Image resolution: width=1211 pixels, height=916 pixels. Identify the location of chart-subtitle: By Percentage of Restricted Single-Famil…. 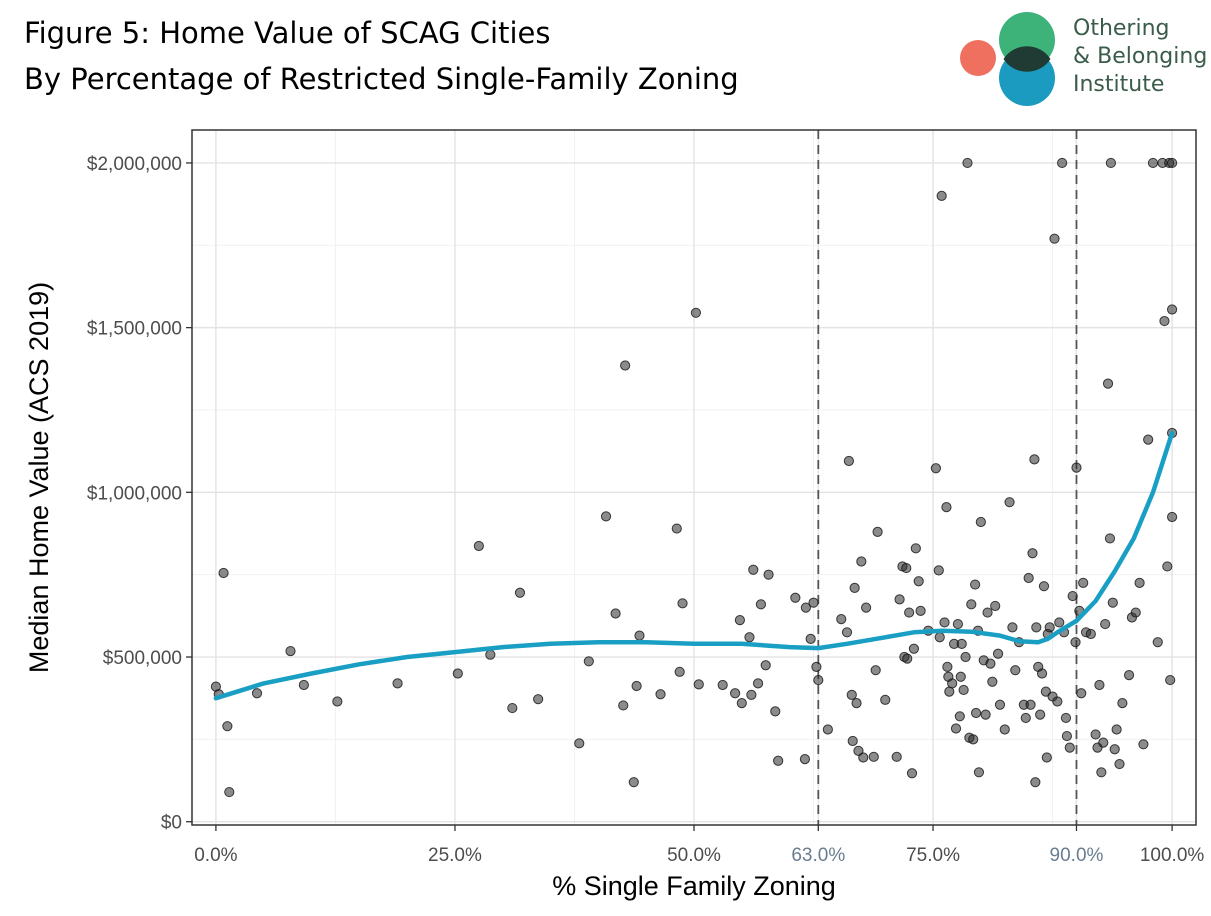
(381, 79).